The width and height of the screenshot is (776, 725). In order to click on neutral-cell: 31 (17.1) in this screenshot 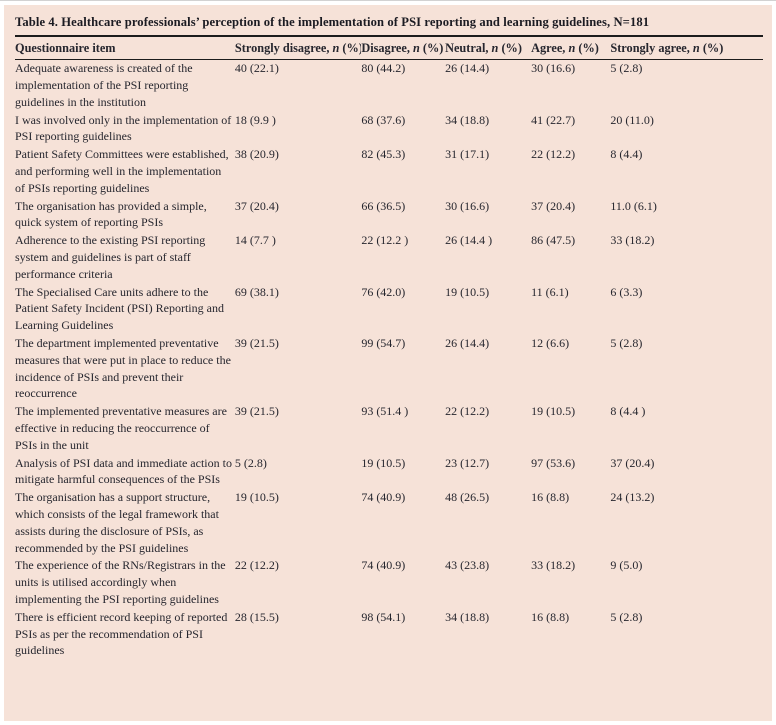, I will do `click(467, 154)`.